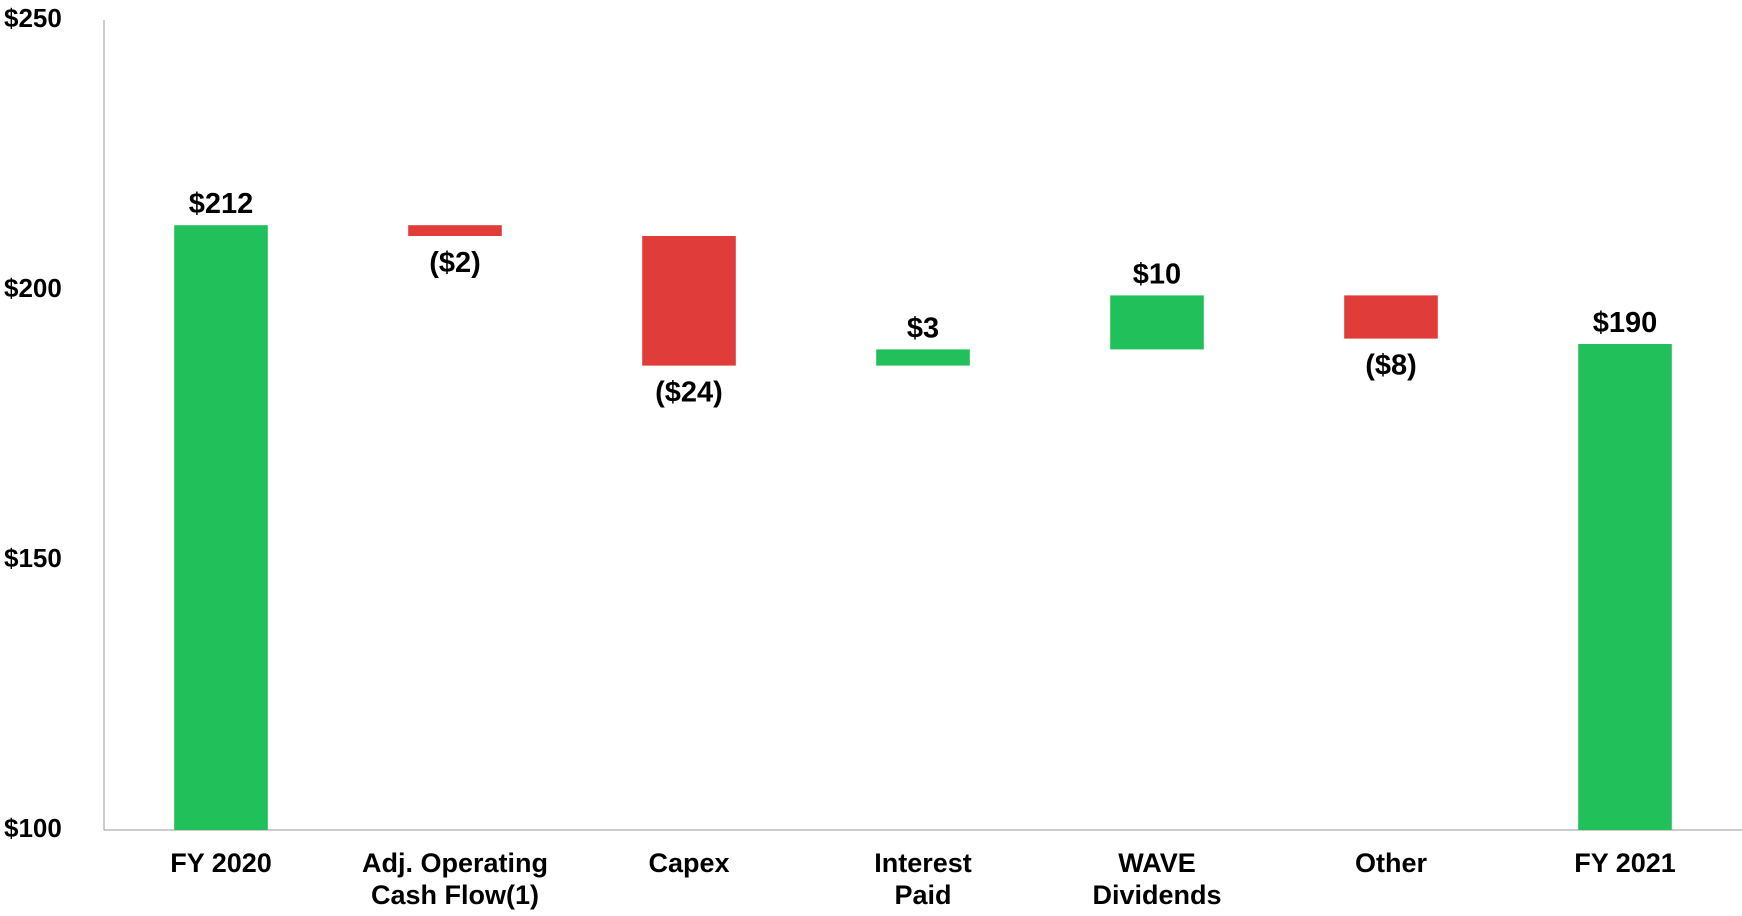 Image resolution: width=1742 pixels, height=916 pixels. I want to click on y-tick-label: $100, so click(33, 828).